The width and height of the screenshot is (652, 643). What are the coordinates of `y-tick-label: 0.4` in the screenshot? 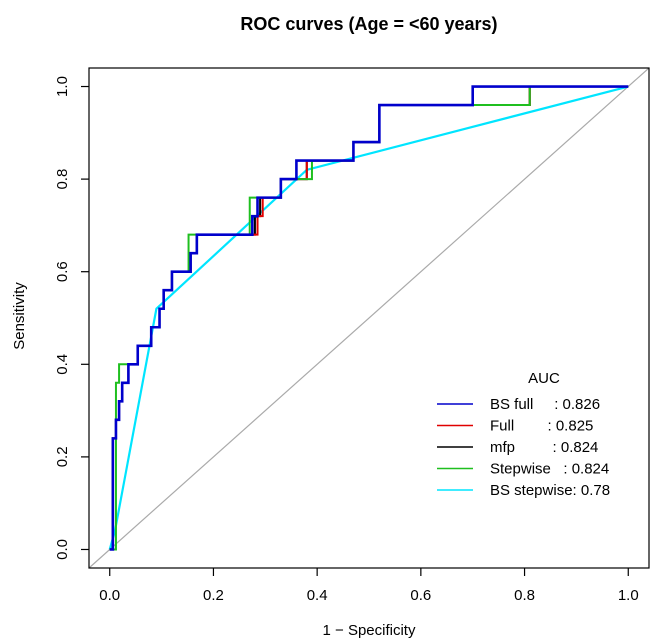 It's located at (62, 364).